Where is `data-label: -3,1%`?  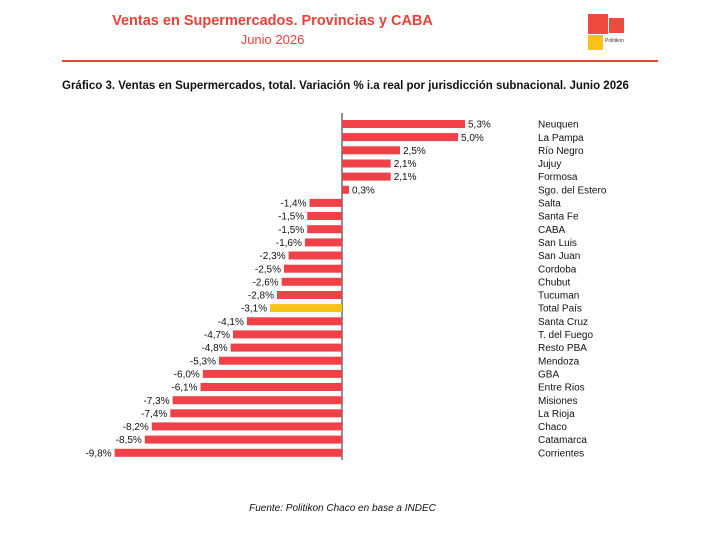 data-label: -3,1% is located at coordinates (254, 309).